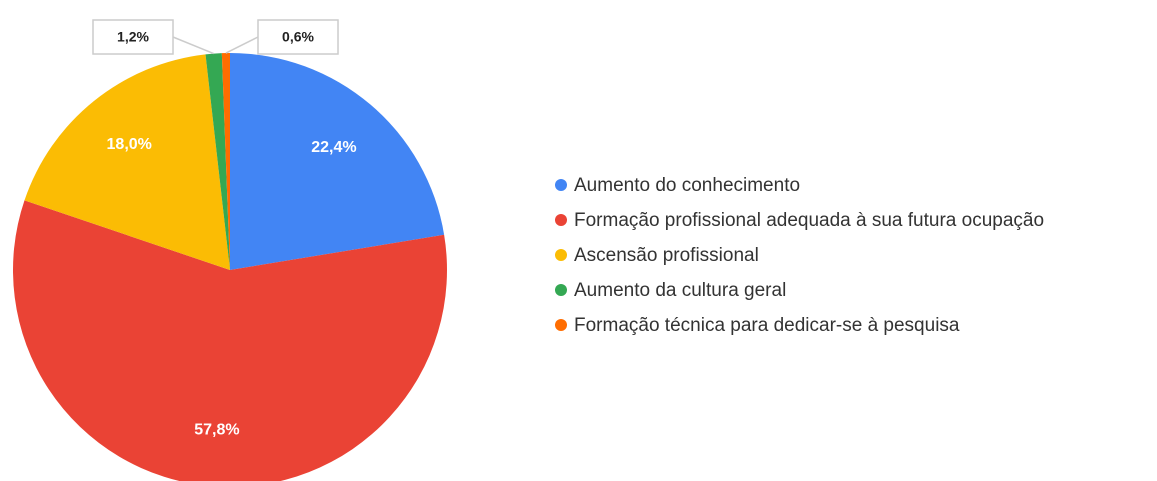 The image size is (1157, 481). Describe the element at coordinates (333, 147) in the screenshot. I see `value-label: 22,4%` at that location.